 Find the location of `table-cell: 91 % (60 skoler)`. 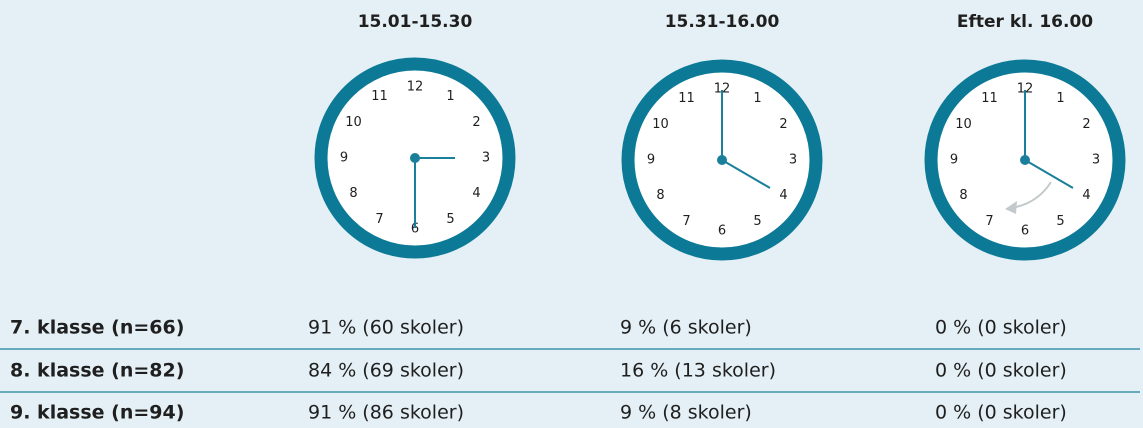

table-cell: 91 % (60 skoler) is located at coordinates (386, 328).